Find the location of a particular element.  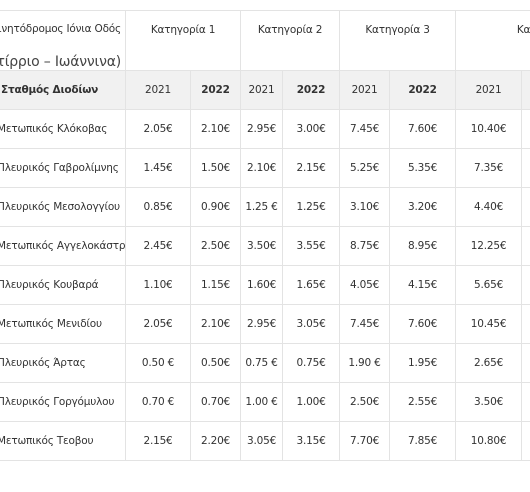

price-cell: 0.90€ is located at coordinates (215, 207).